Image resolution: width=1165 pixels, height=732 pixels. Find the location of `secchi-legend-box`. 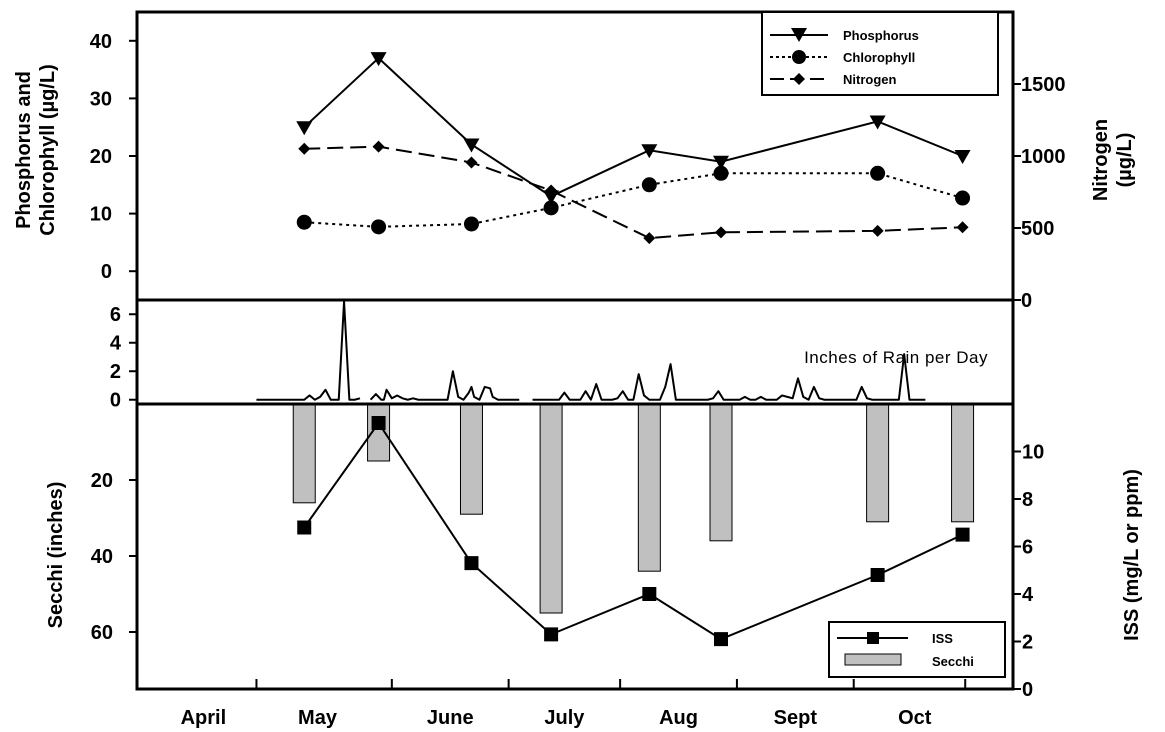

secchi-legend-box is located at coordinates (917, 649).